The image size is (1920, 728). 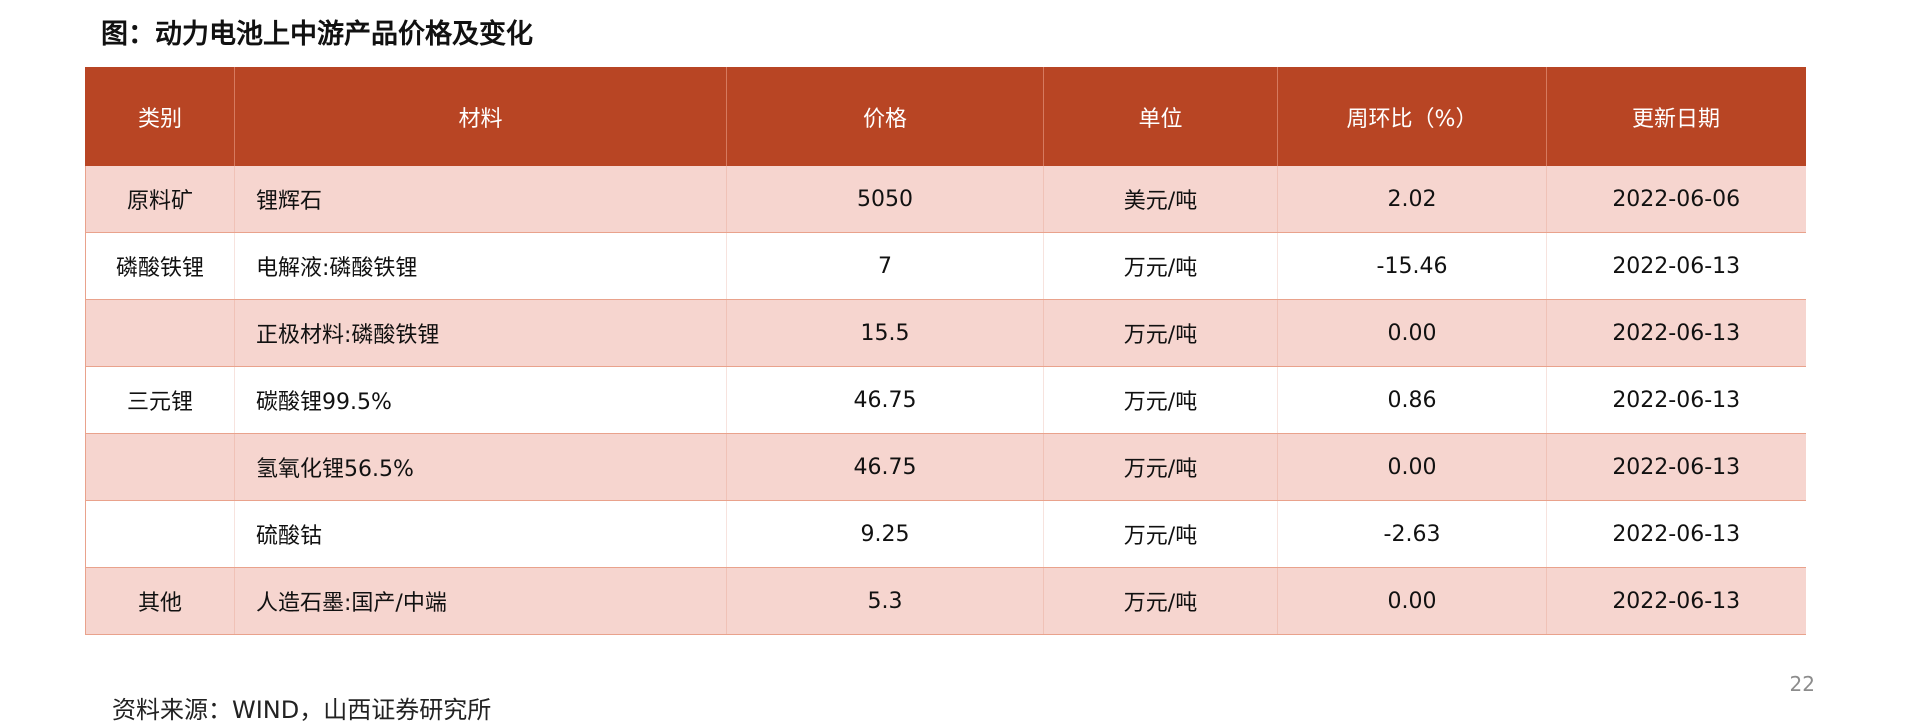 I want to click on page-title: 图：动力电池上中游产品价格及变化, so click(x=317, y=34).